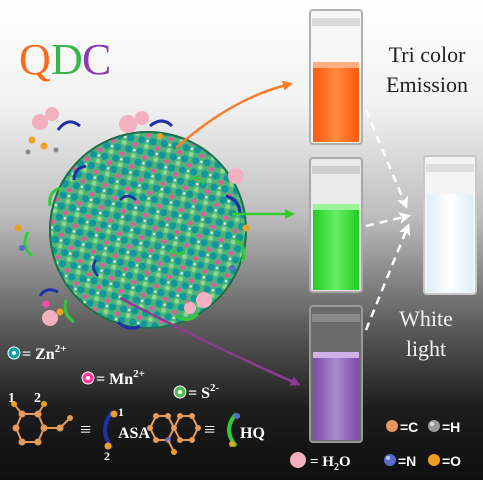 The height and width of the screenshot is (480, 483). Describe the element at coordinates (336, 225) in the screenshot. I see `green-vial` at that location.